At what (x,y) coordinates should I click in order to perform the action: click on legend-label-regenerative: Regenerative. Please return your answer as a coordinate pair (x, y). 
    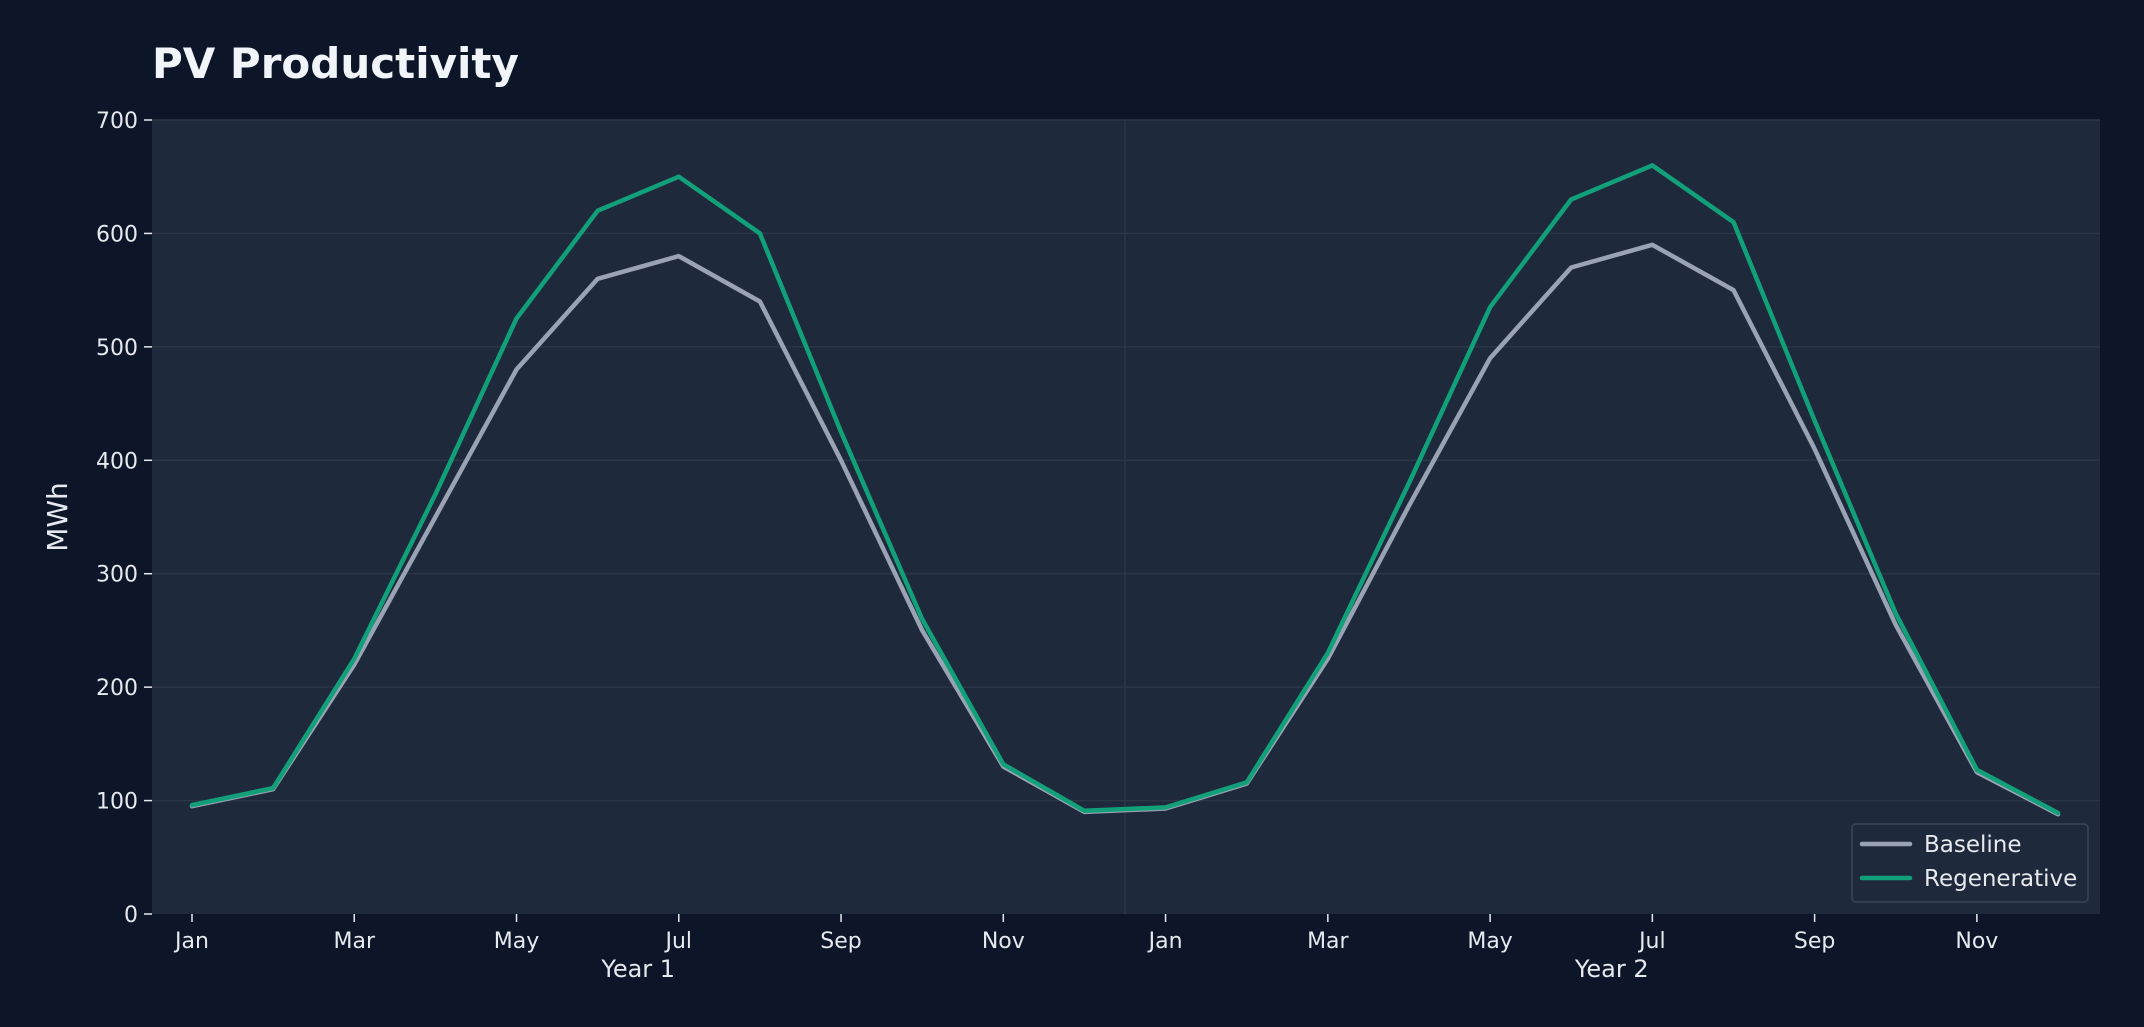
    Looking at the image, I should click on (2000, 879).